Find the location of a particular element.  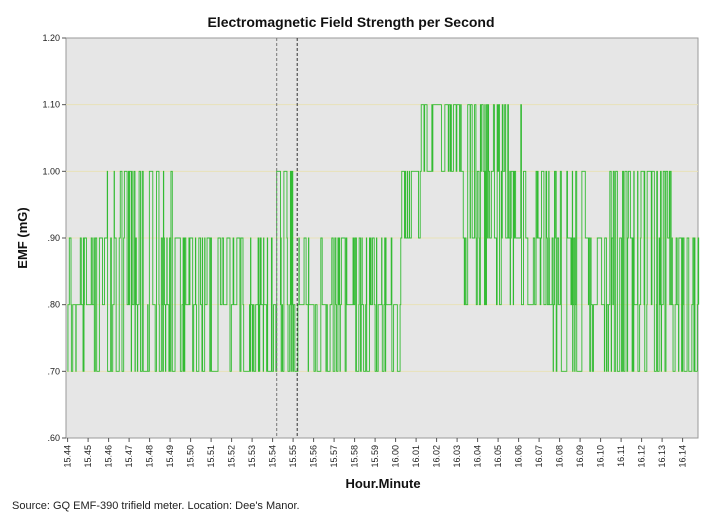

x-tick-label: 16.07 is located at coordinates (539, 456).